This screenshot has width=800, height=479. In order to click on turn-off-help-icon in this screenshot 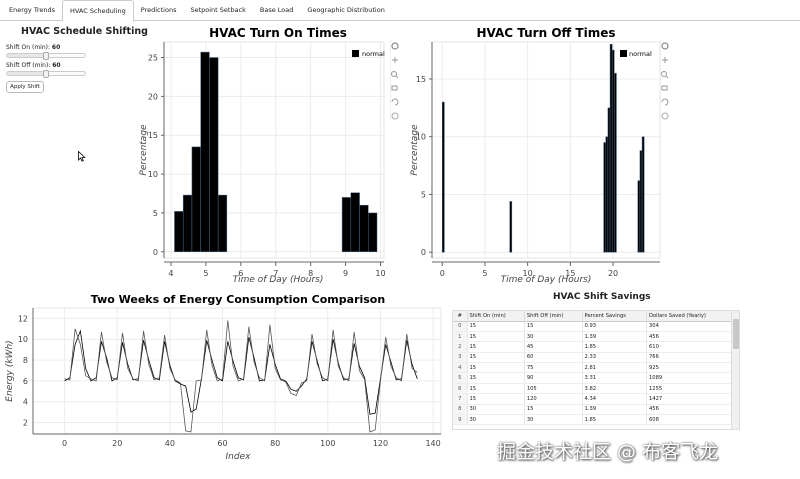, I will do `click(665, 116)`.